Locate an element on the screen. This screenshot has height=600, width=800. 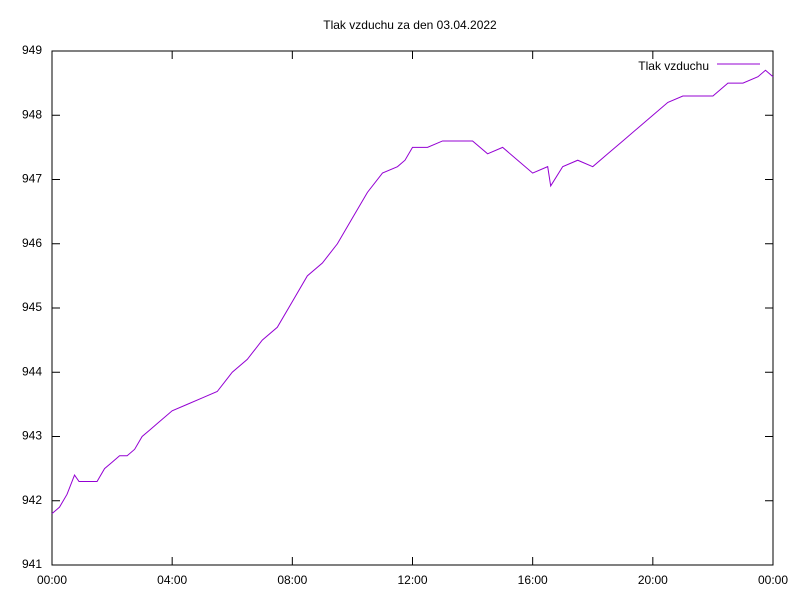
x-tick-label: 20:00 is located at coordinates (653, 580).